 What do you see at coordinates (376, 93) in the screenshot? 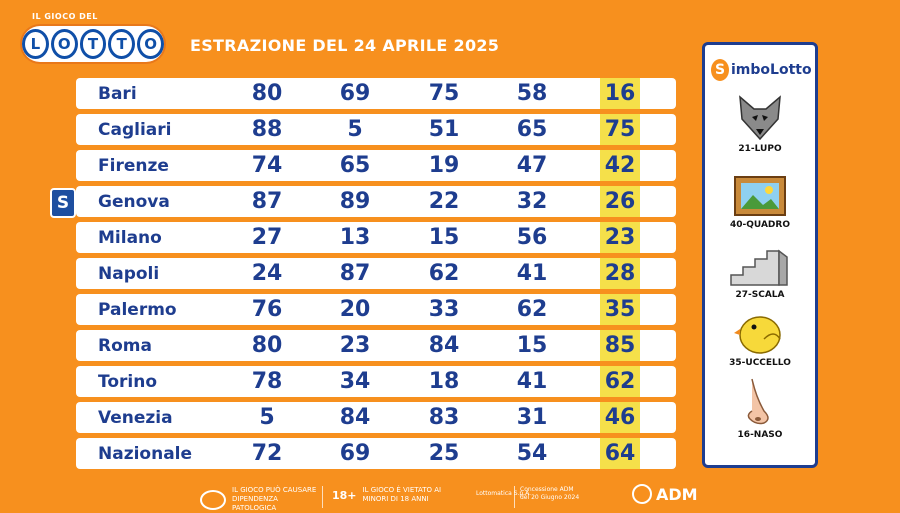
I see `results-row: Bari 80 69 75 58 16` at bounding box center [376, 93].